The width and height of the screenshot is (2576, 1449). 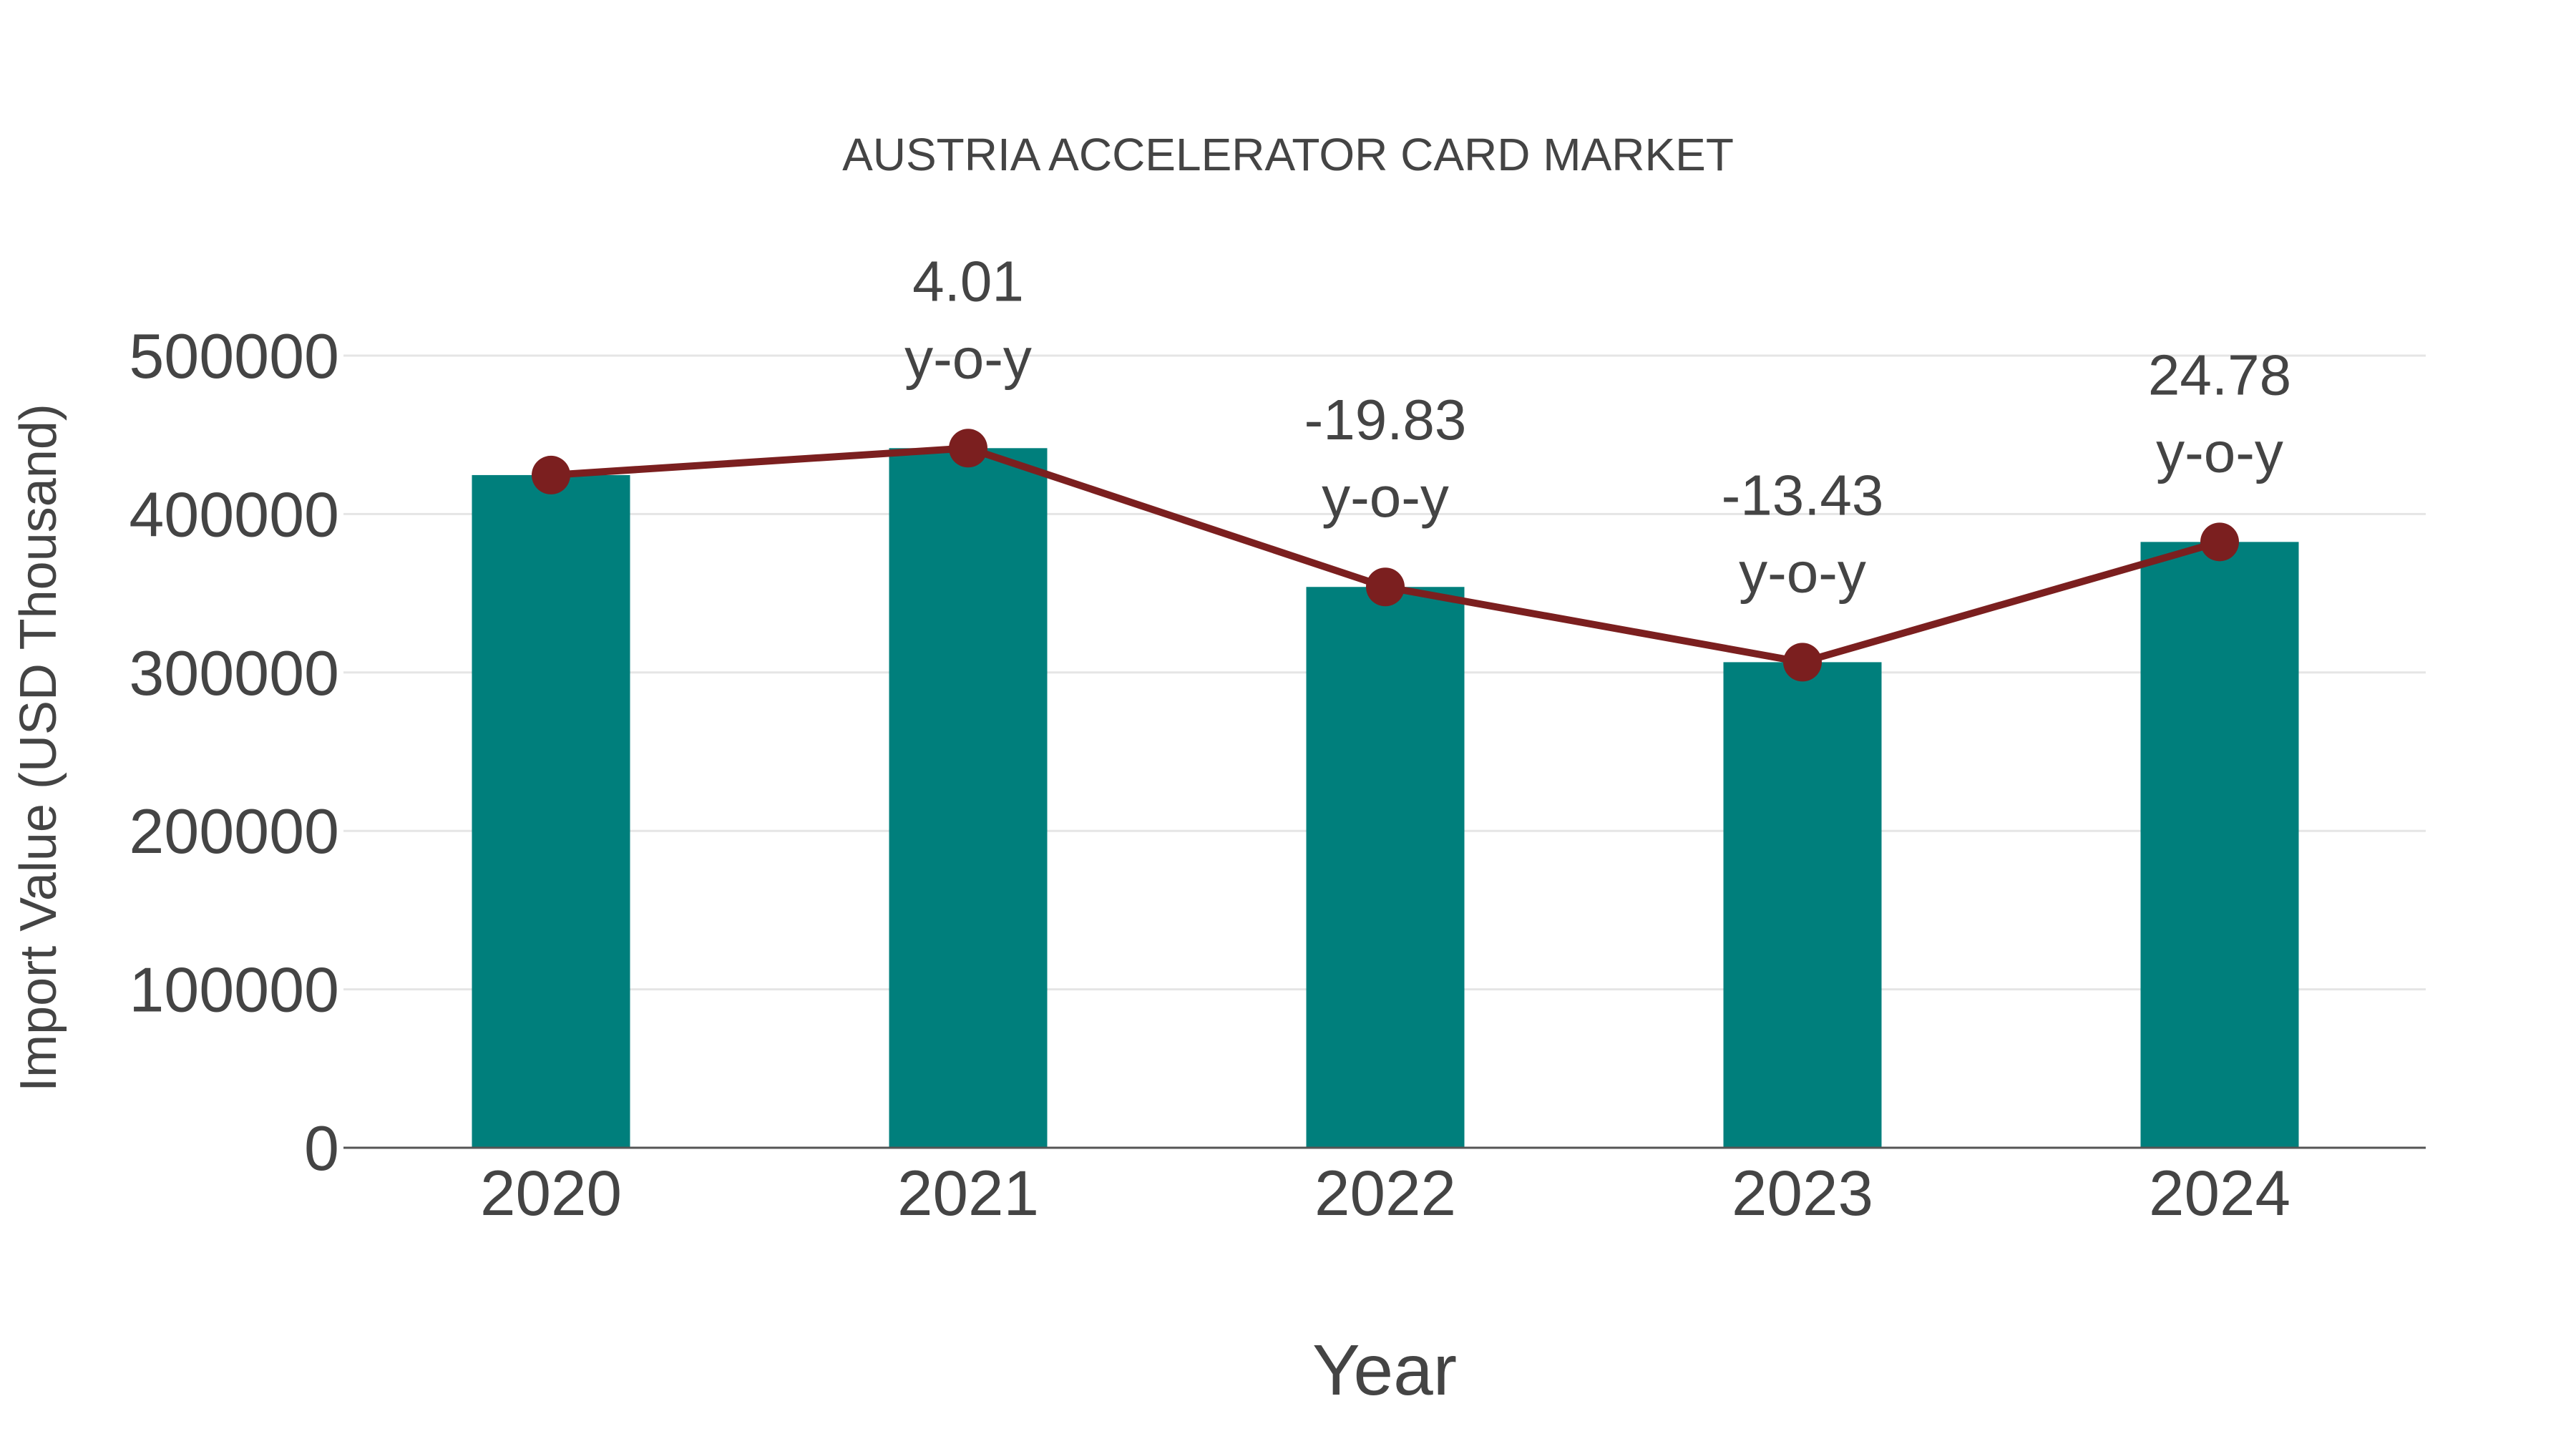 What do you see at coordinates (234, 990) in the screenshot?
I see `y-tick-label: 100000` at bounding box center [234, 990].